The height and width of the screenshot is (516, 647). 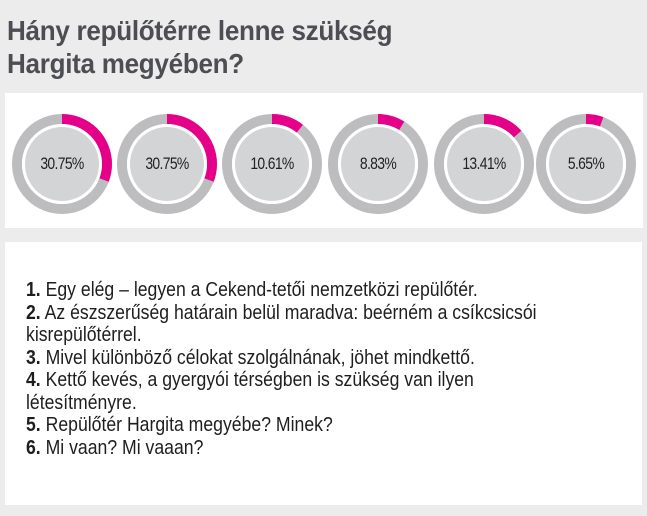 What do you see at coordinates (179, 424) in the screenshot?
I see `answer-item-5: 5. Repülőtér Hargita megyébe? Minek?` at bounding box center [179, 424].